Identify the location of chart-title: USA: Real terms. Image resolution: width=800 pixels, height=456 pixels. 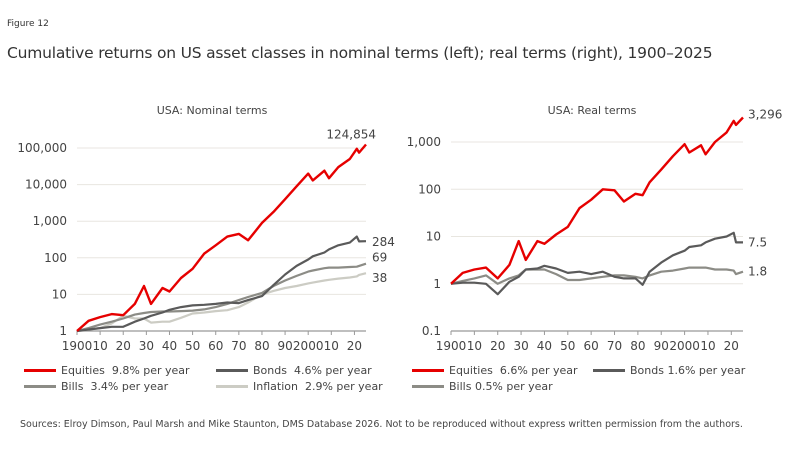
(592, 110).